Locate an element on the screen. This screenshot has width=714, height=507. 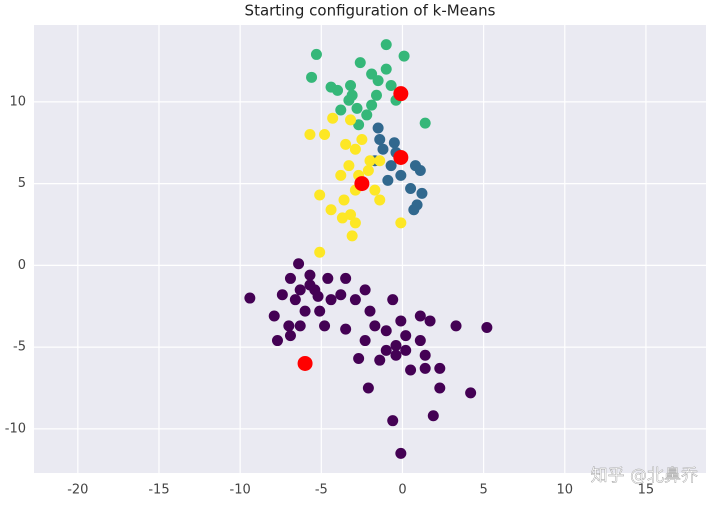
x-tick-label: 0 is located at coordinates (402, 490).